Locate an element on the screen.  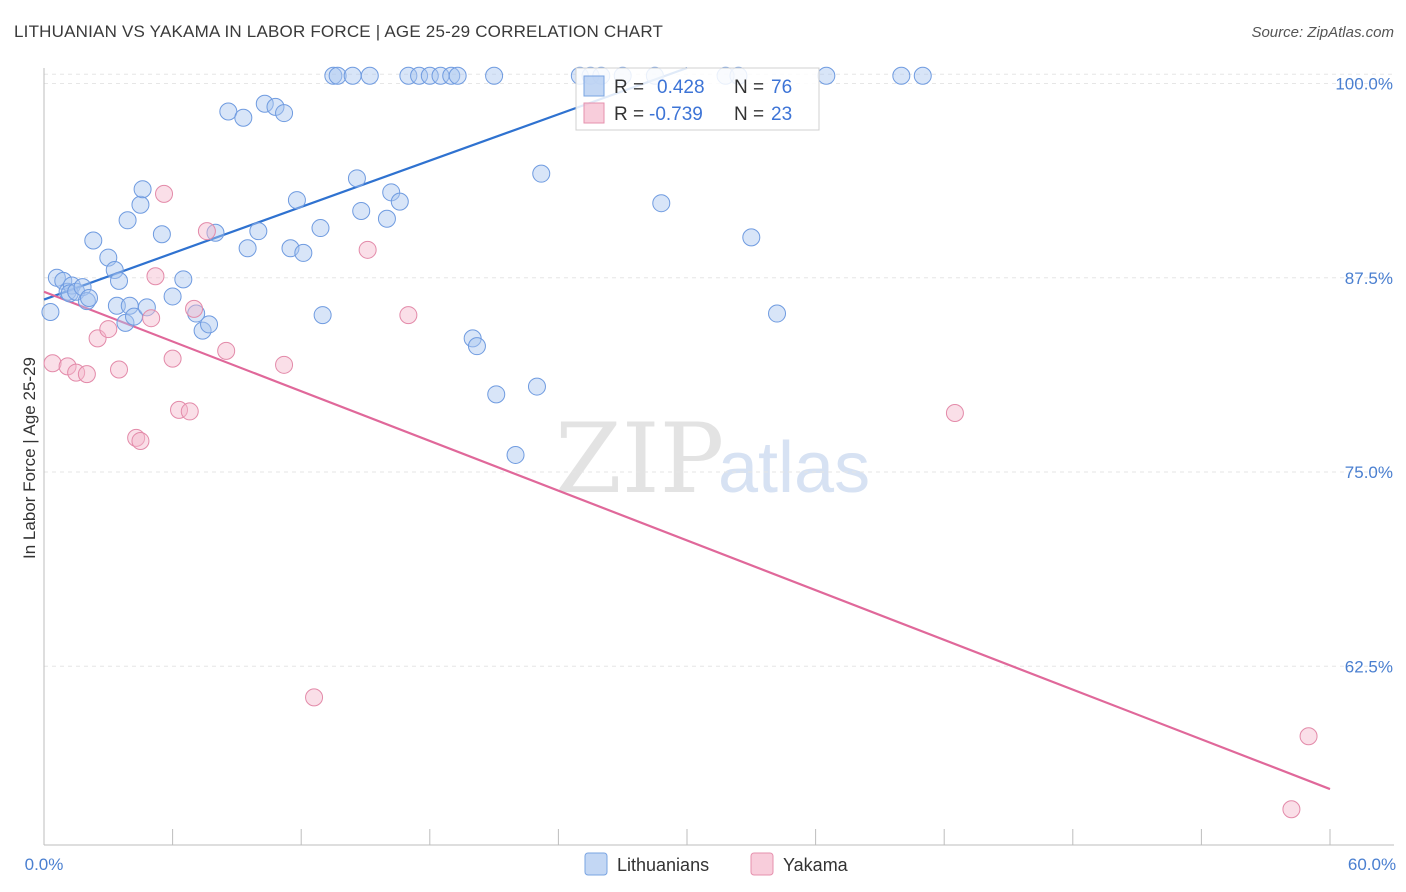
chart-source: Source: ZipAtlas.com is located at coordinates (1322, 32).